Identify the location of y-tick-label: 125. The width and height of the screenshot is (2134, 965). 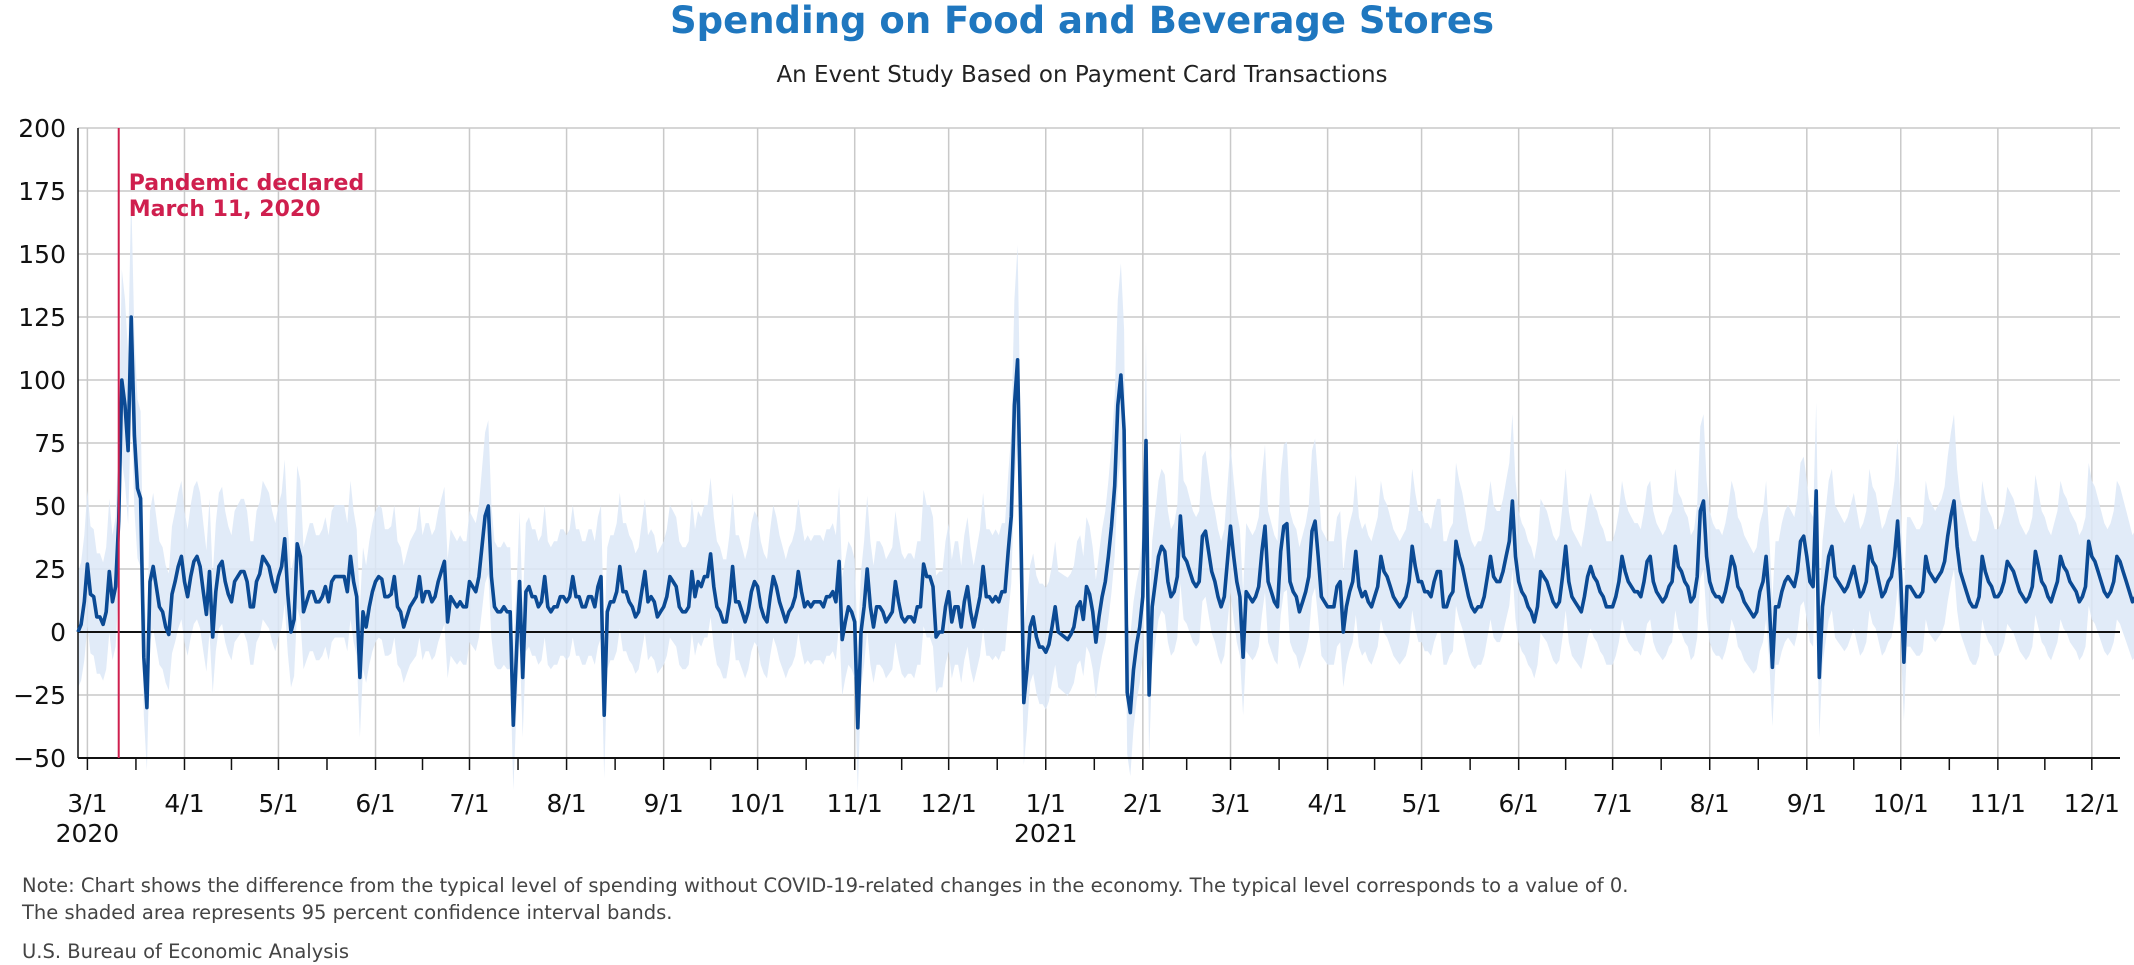
(42, 317).